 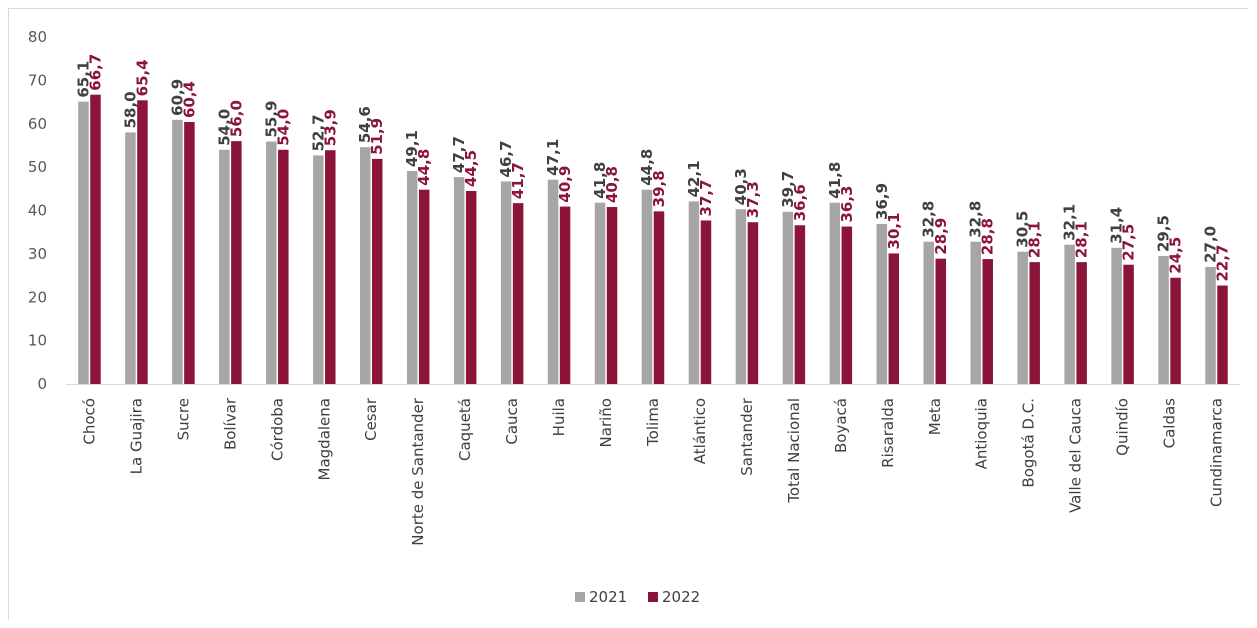 What do you see at coordinates (324, 439) in the screenshot?
I see `x-tick-label: Magdalena` at bounding box center [324, 439].